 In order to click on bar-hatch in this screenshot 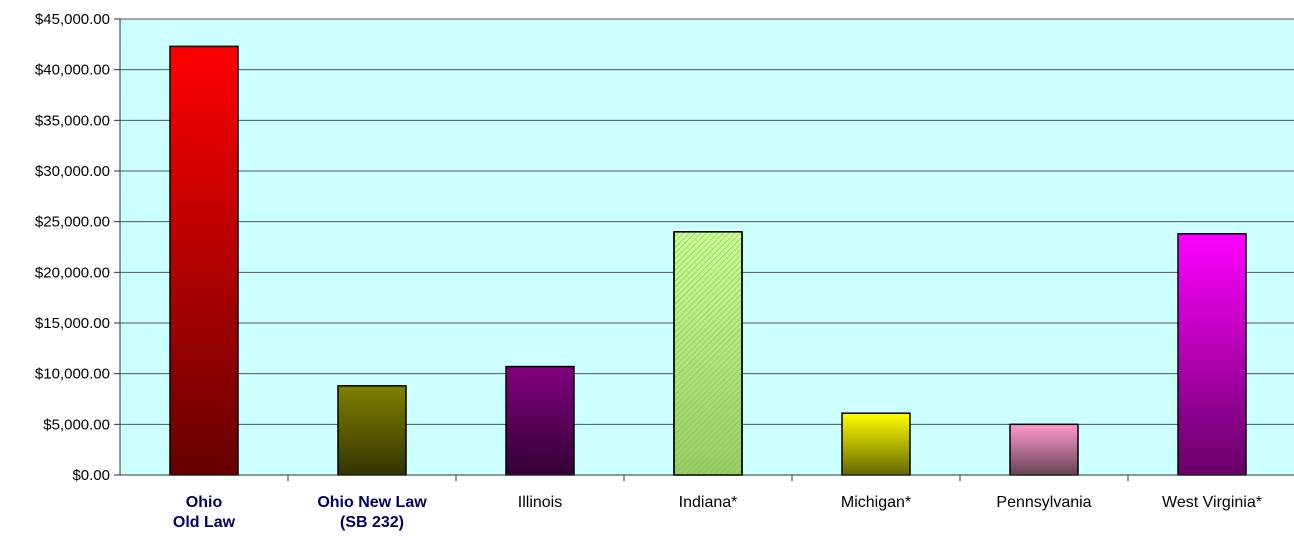, I will do `click(708, 353)`.